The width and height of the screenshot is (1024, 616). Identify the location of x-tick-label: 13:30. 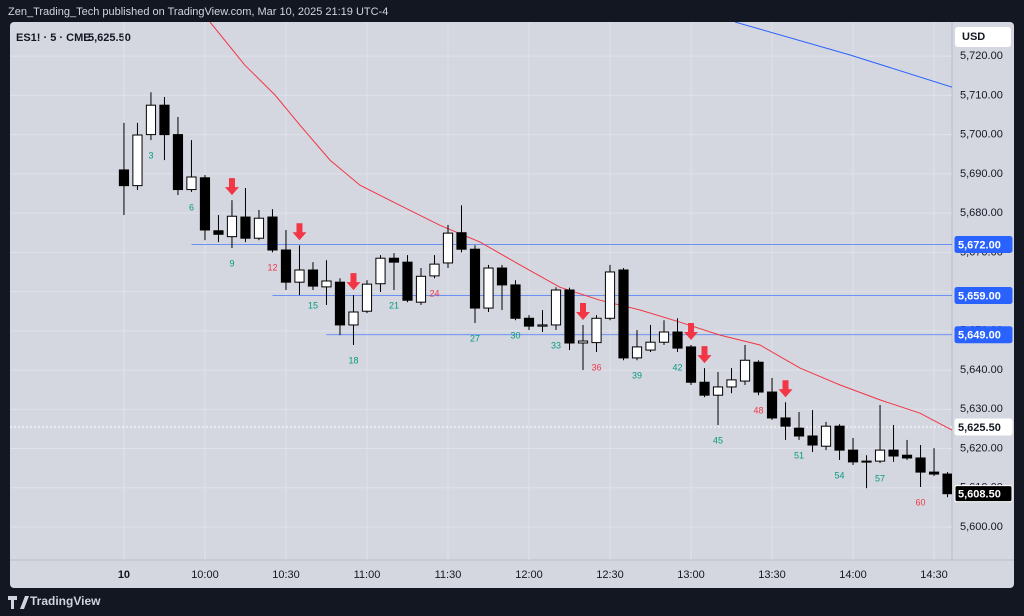
(772, 575).